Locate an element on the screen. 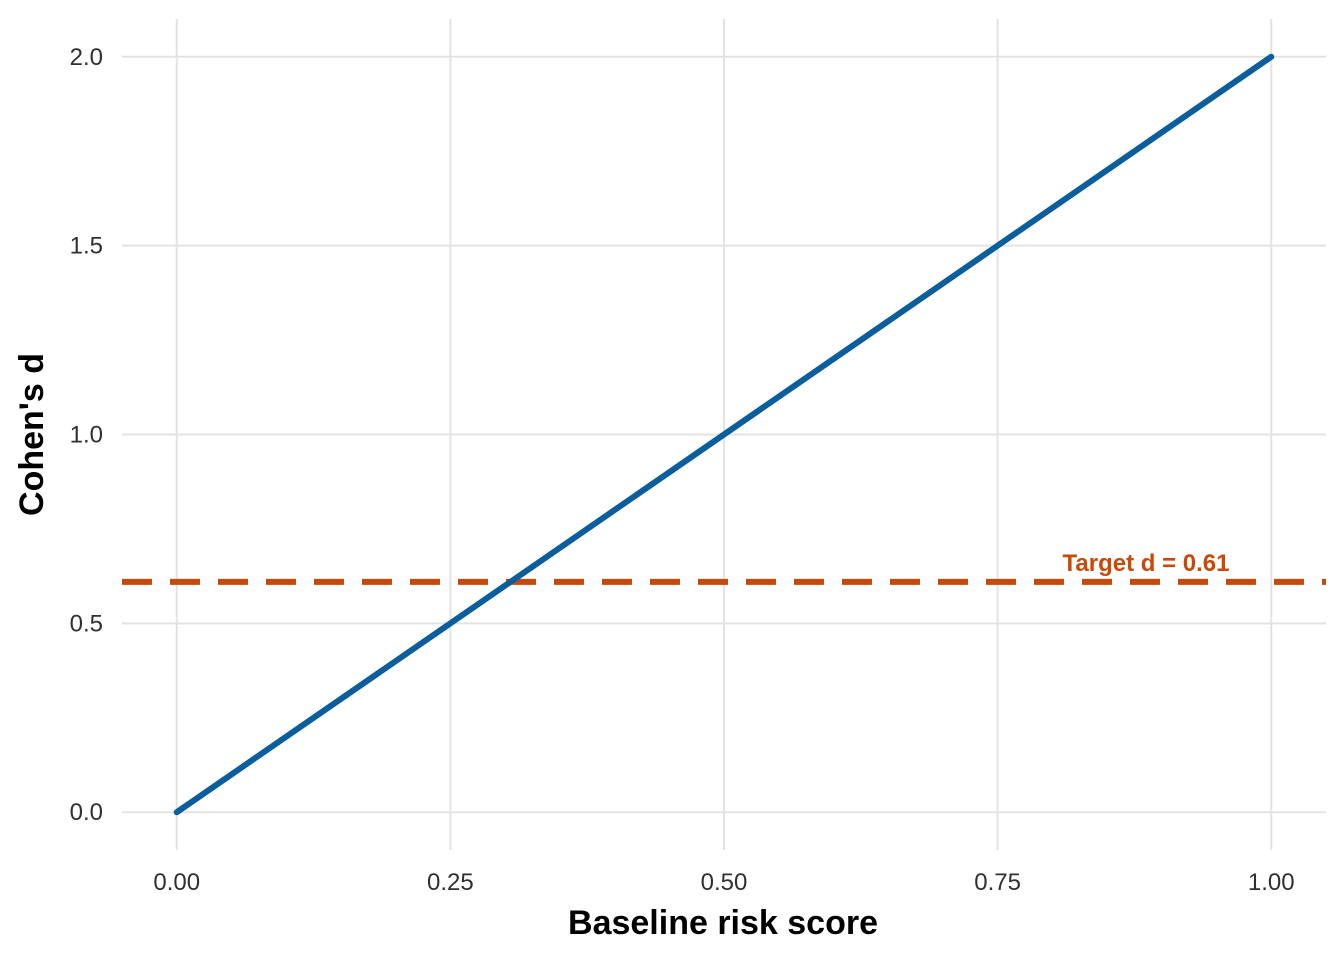  y-tick-label: 0.0 is located at coordinates (86, 812).